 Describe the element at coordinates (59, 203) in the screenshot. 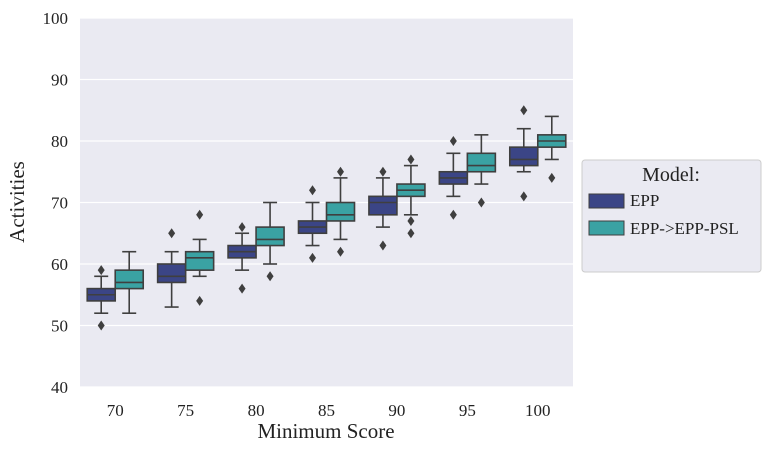

I see `y-tick-label-70: 70` at that location.